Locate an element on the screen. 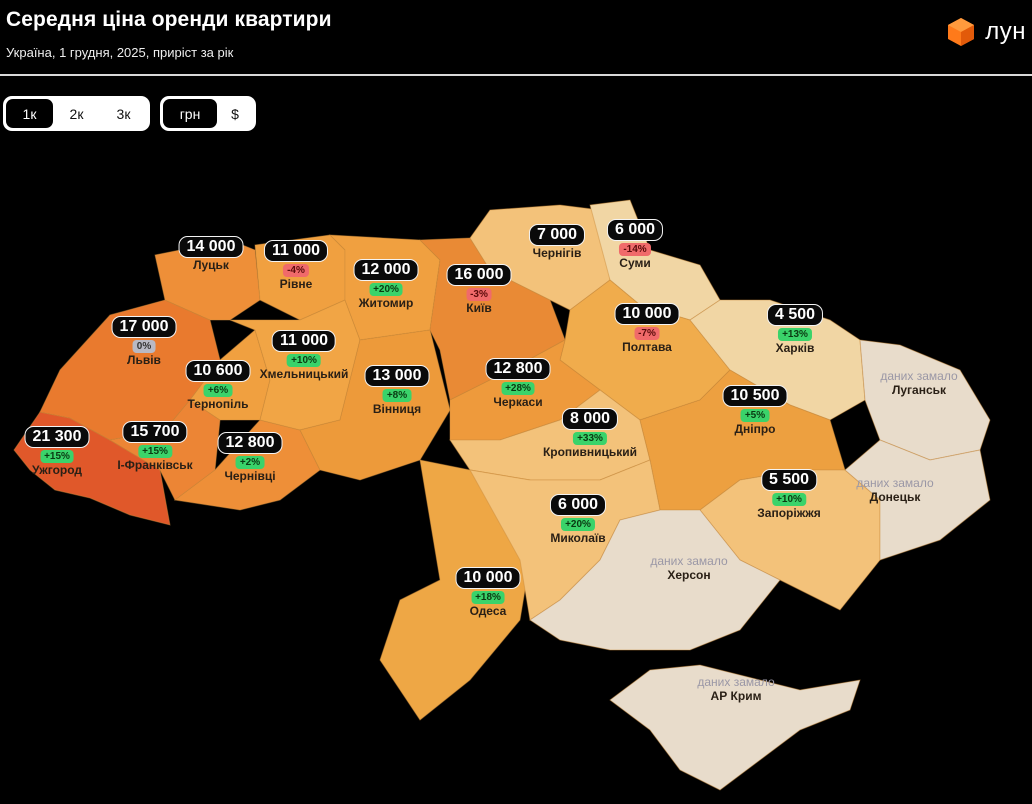 This screenshot has width=1032, height=804. page-title: Середня ціна оренди квартири is located at coordinates (169, 19).